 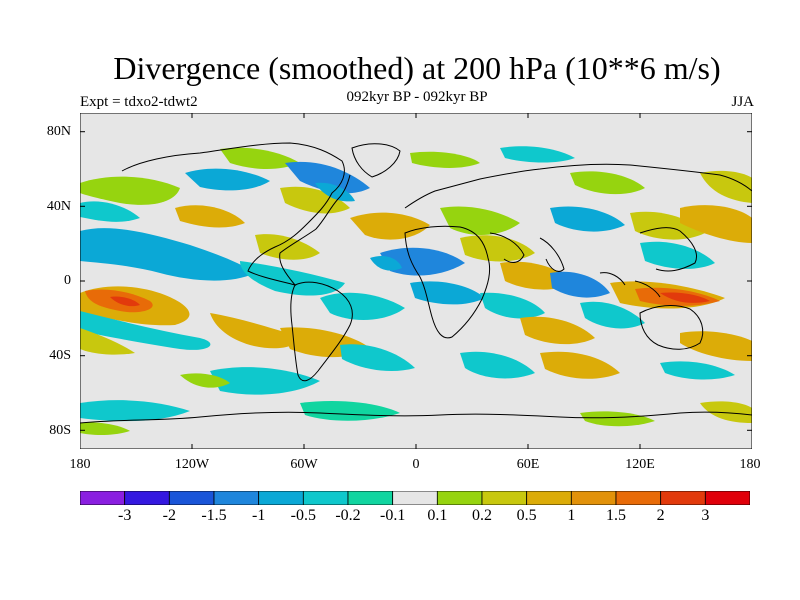 I want to click on colorbar-label: -0.2, so click(x=348, y=515).